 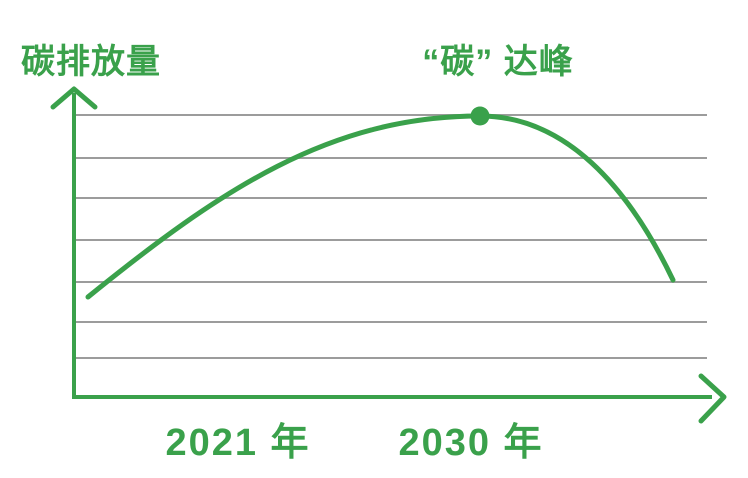 I want to click on x-tick-label-2021: 2021 年, so click(x=238, y=443).